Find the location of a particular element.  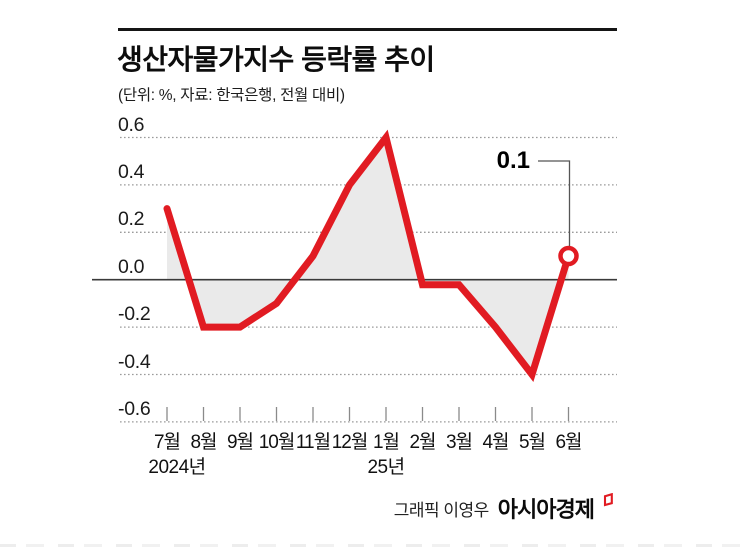

chart-subtitle: (단위: %, 자료: 한국은행, 전월 대비) is located at coordinates (231, 95).